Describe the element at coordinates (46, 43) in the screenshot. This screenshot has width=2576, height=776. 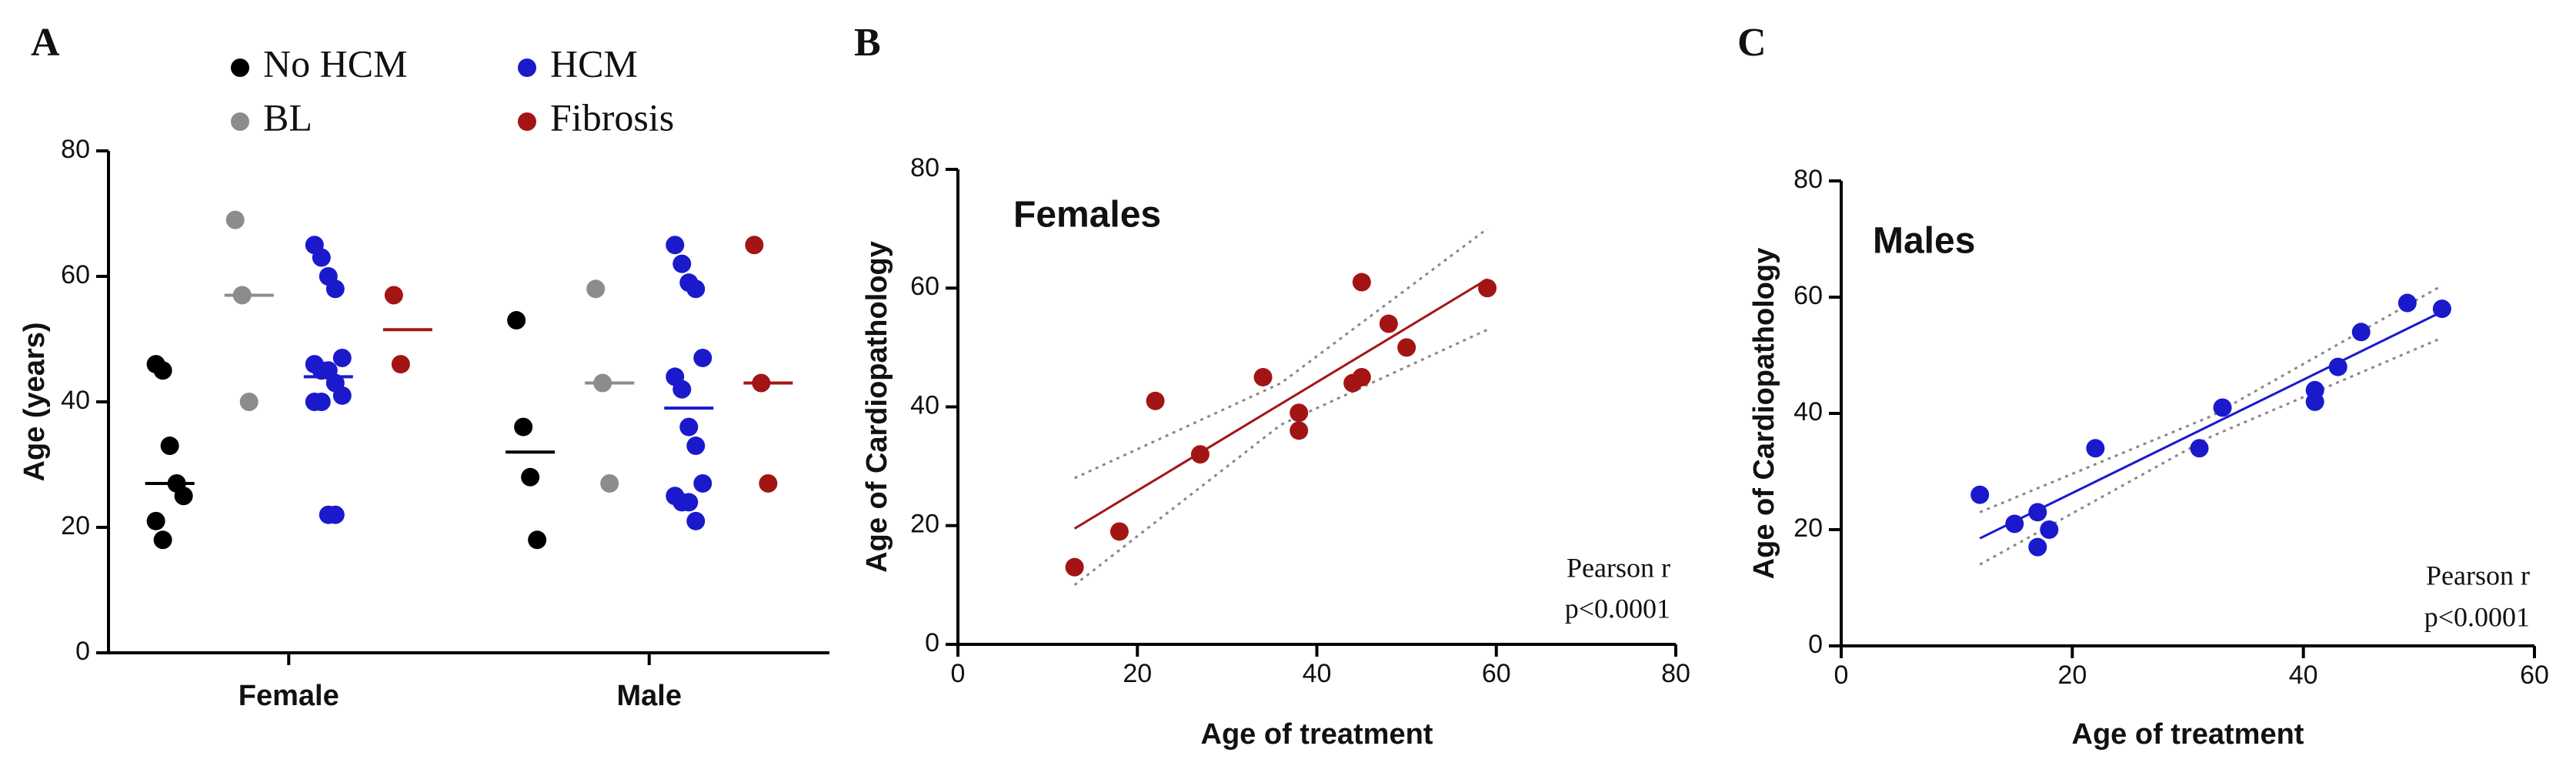
I see `panel-label: A` at that location.